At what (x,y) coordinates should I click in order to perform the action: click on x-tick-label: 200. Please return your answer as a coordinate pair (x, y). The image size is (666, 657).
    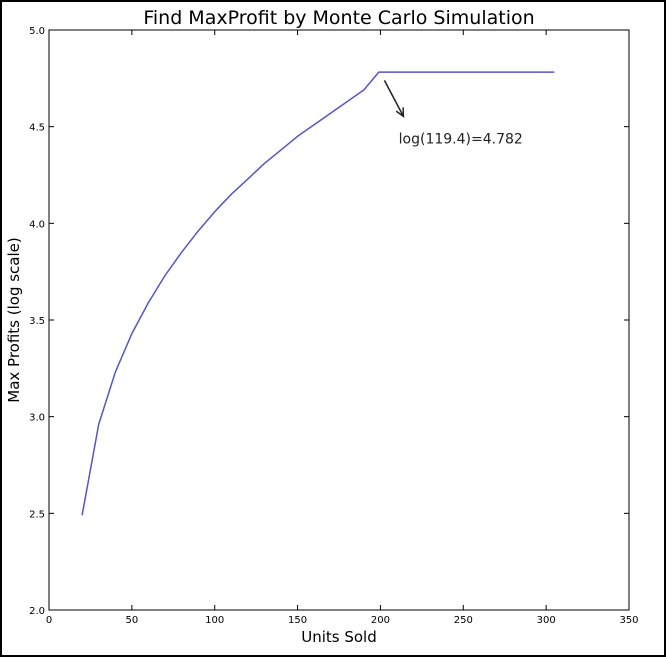
    Looking at the image, I should click on (380, 620).